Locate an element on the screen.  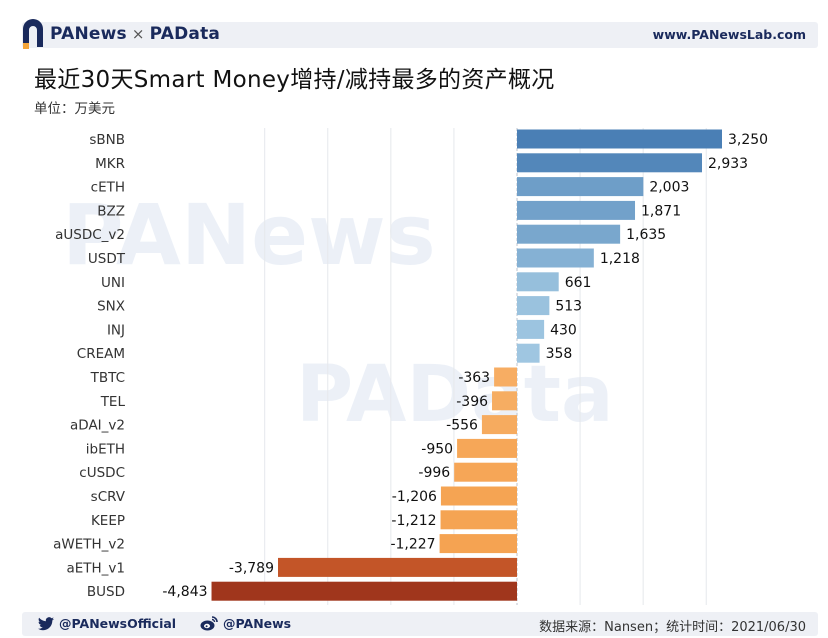
bar-cUSDC is located at coordinates (485, 472).